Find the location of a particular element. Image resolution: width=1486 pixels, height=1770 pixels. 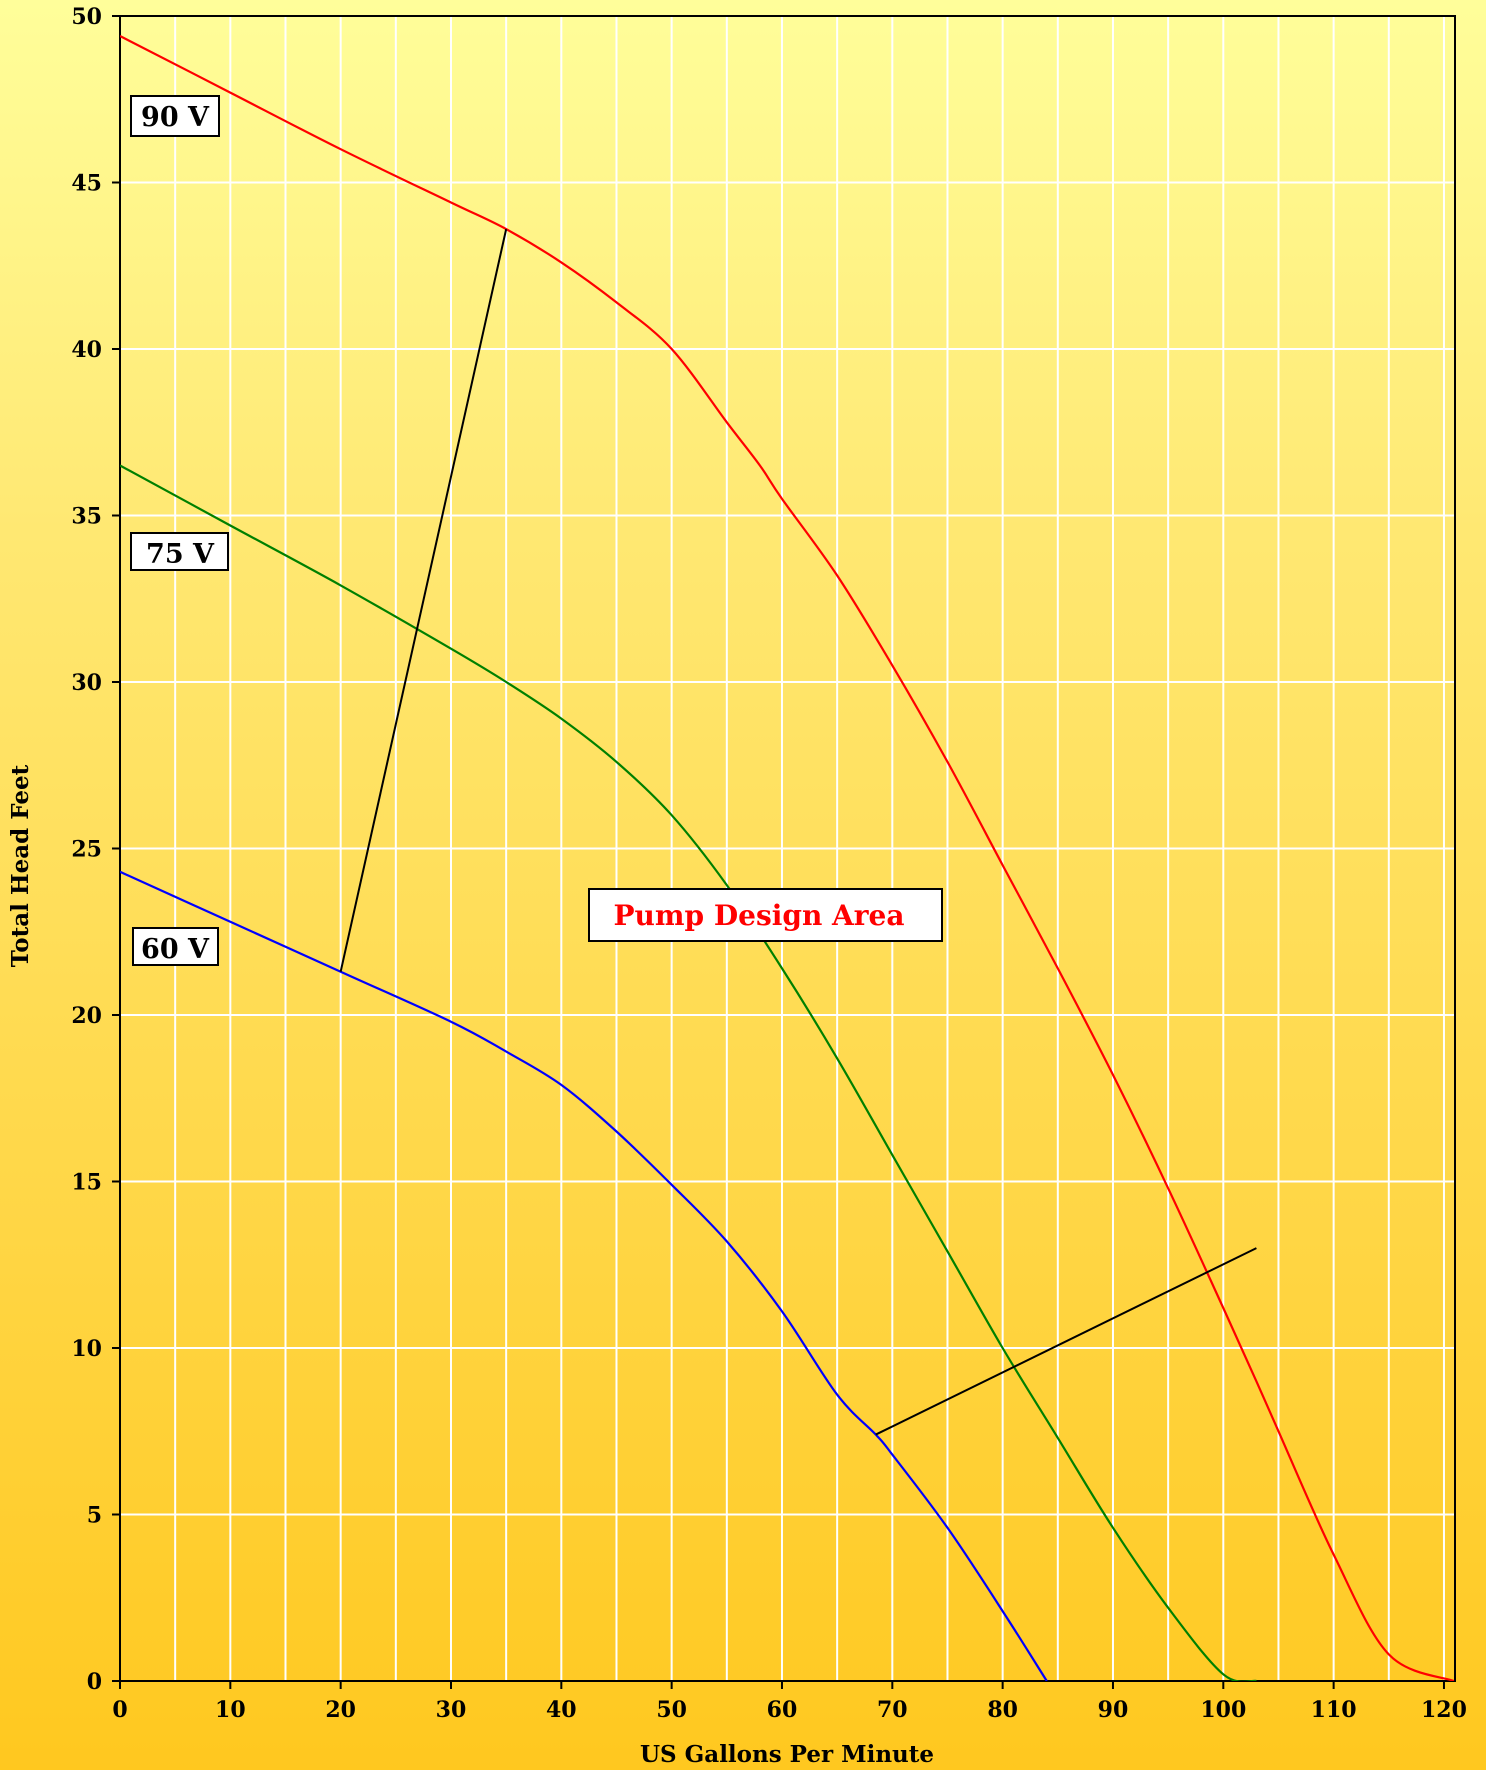

y-tick-label: 35 is located at coordinates (86, 517).